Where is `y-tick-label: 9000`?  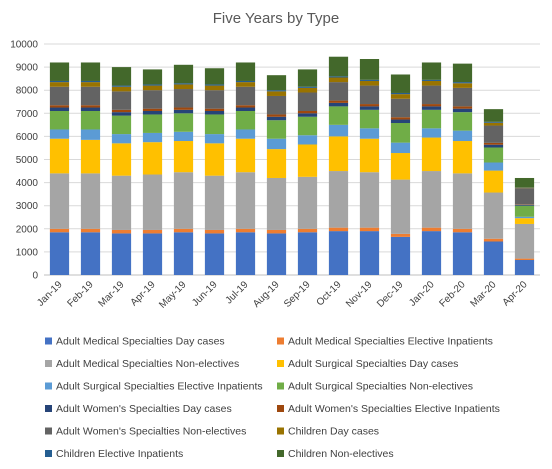
y-tick-label: 9000 is located at coordinates (27, 68).